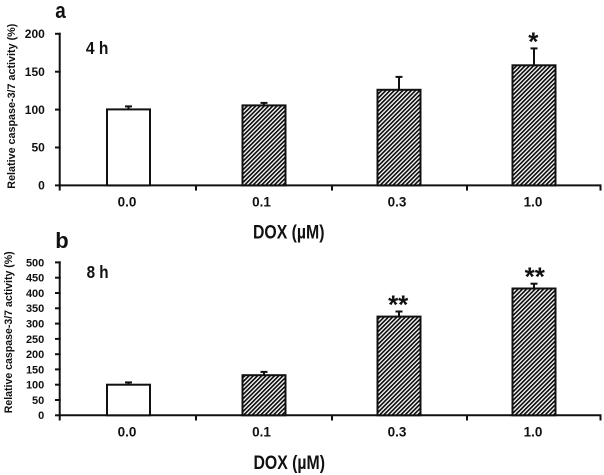  I want to click on svg-text: 250, so click(35, 340).